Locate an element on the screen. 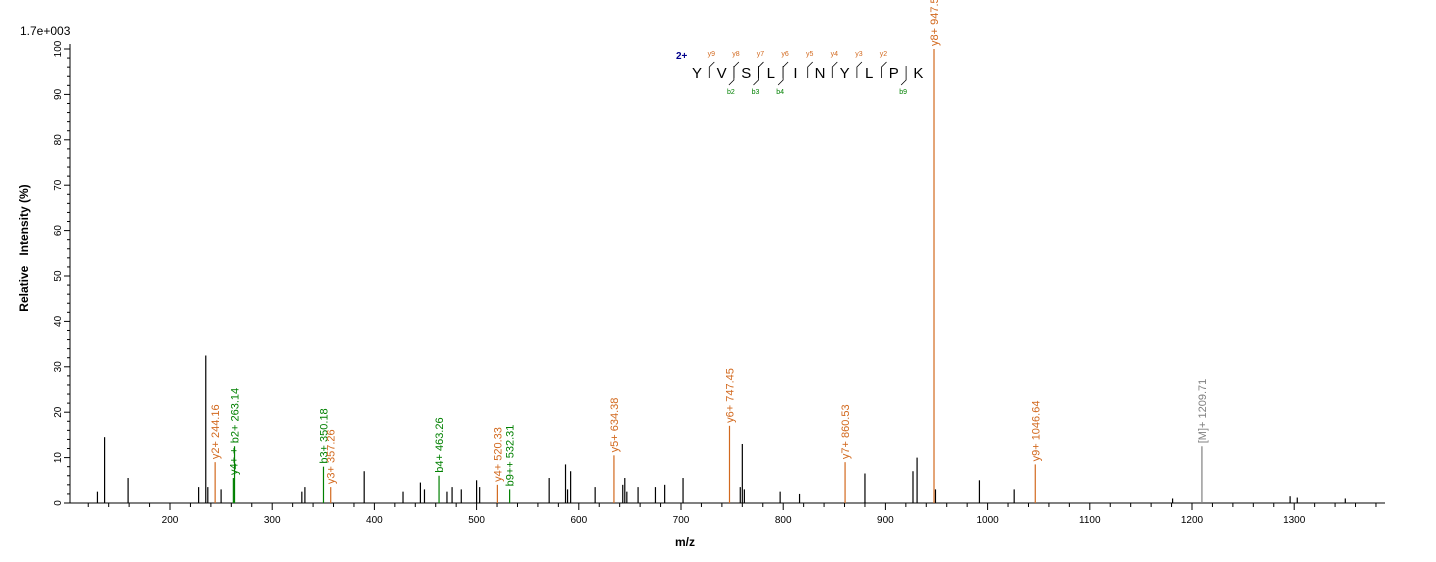  x-tick-label: 1200 is located at coordinates (1192, 520).